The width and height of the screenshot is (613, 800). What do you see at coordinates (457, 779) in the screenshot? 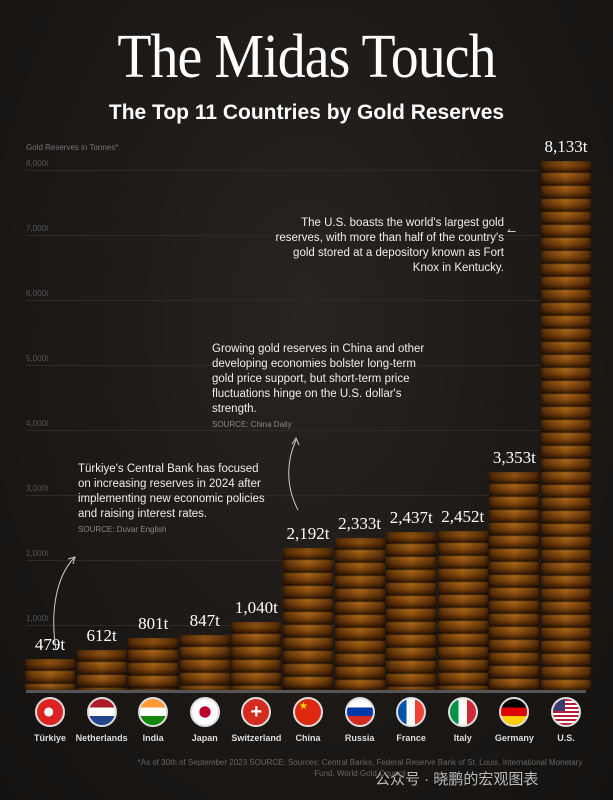
I see `watermark: 公众号 · 晓鹏的宏观图表` at bounding box center [457, 779].